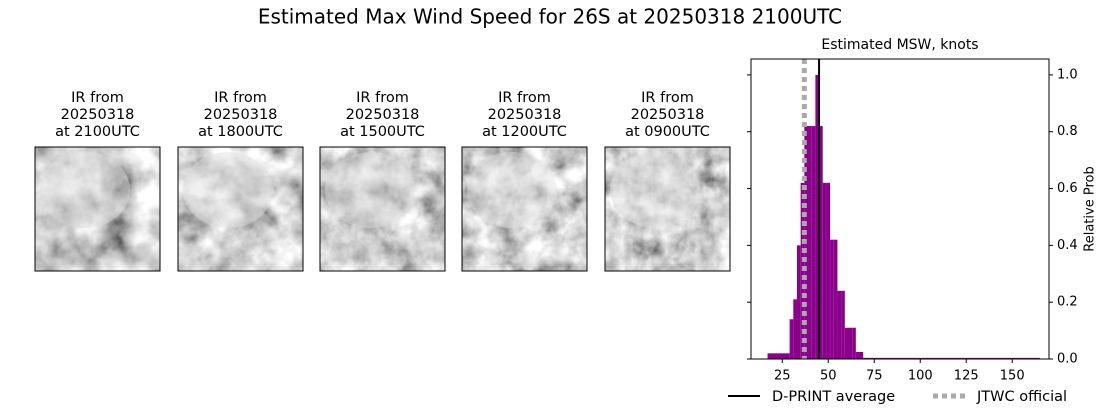 The width and height of the screenshot is (1100, 409). What do you see at coordinates (1067, 245) in the screenshot?
I see `y-tick-label: 0.4` at bounding box center [1067, 245].